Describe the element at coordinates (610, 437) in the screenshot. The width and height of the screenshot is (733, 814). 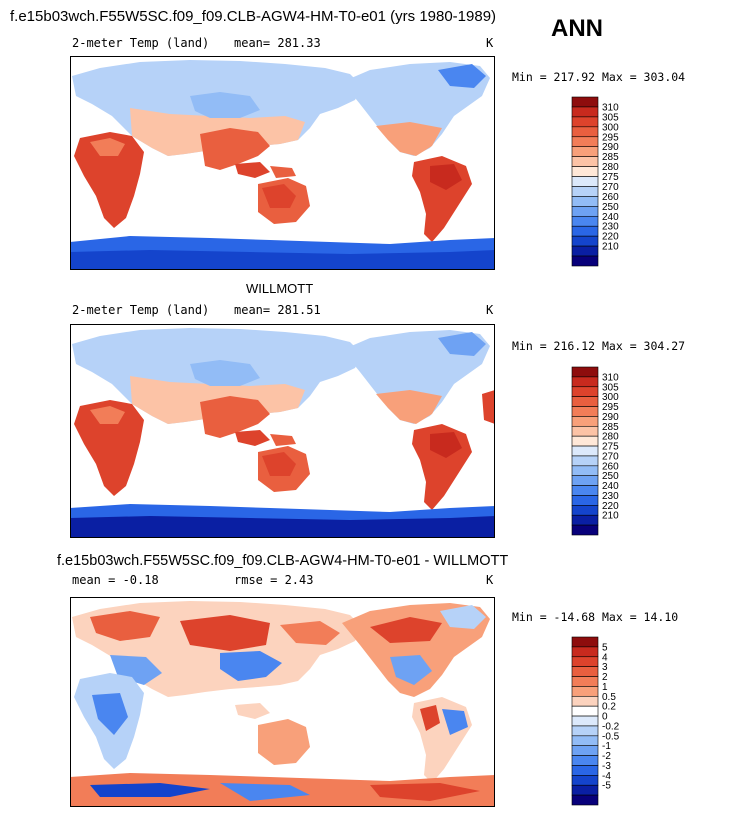
I see `colorbar-tick-label: 280` at that location.